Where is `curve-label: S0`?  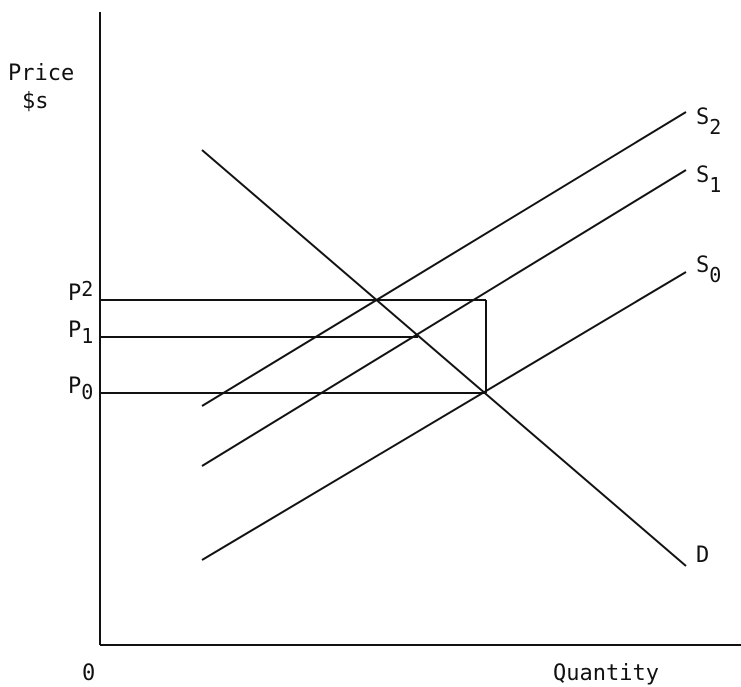 curve-label: S0 is located at coordinates (708, 270).